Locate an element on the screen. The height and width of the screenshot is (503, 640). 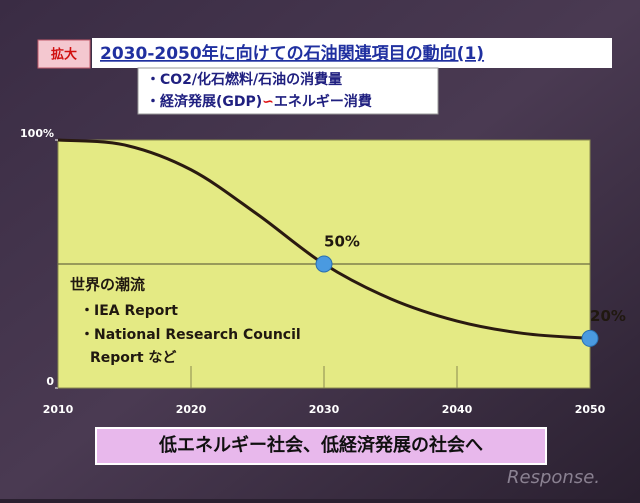
tag-box is located at coordinates (64, 54).